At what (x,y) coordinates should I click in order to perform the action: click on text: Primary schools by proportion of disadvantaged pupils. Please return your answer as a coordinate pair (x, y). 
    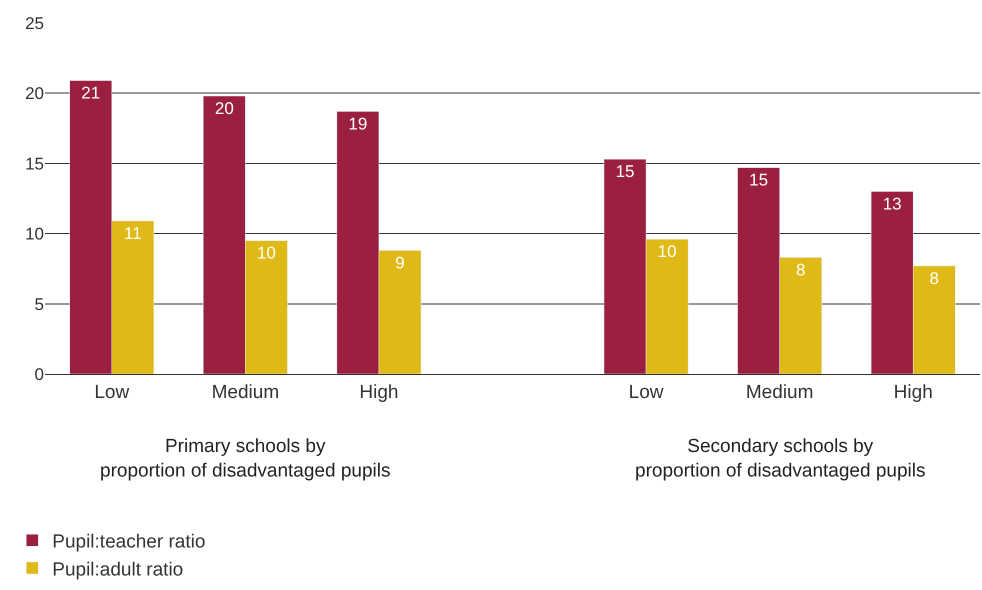
    Looking at the image, I should click on (245, 459).